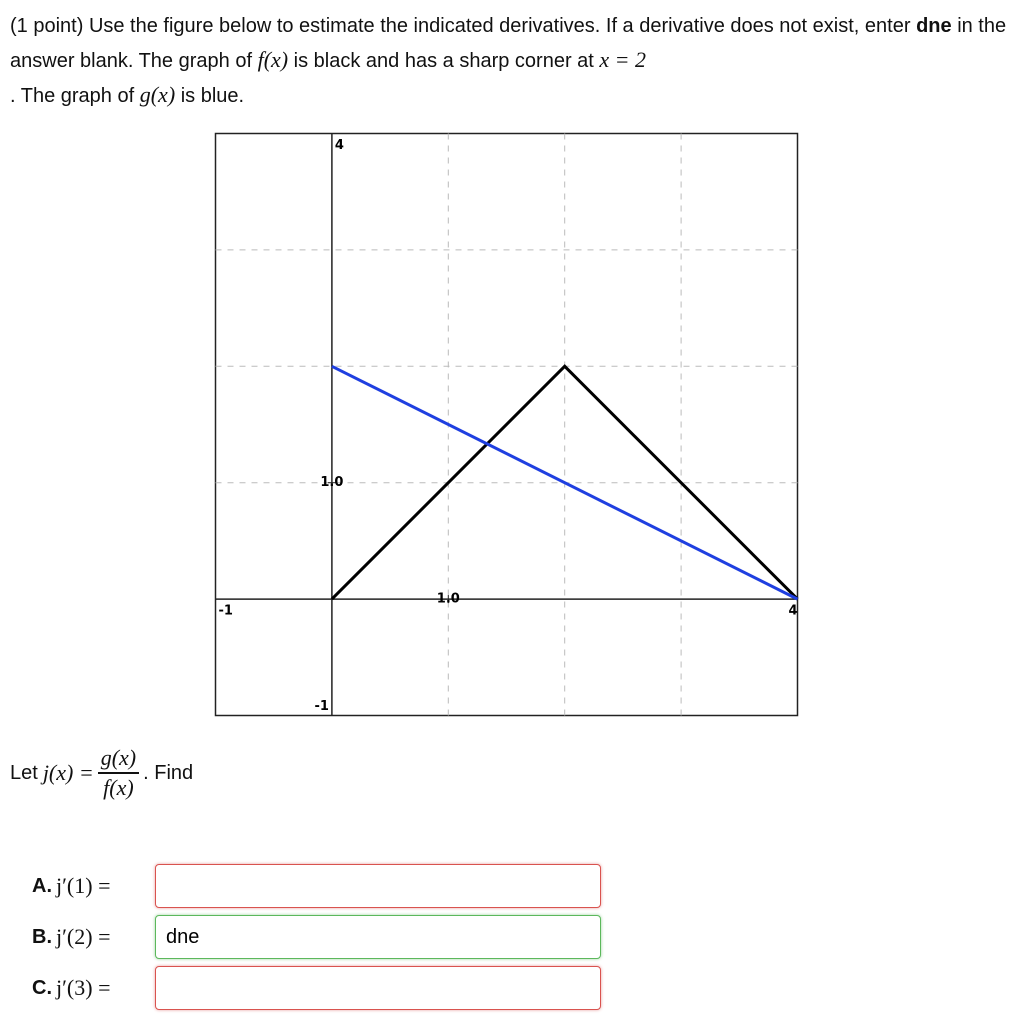 The width and height of the screenshot is (1014, 1024). I want to click on statement-text: . The graph of, so click(72, 96).